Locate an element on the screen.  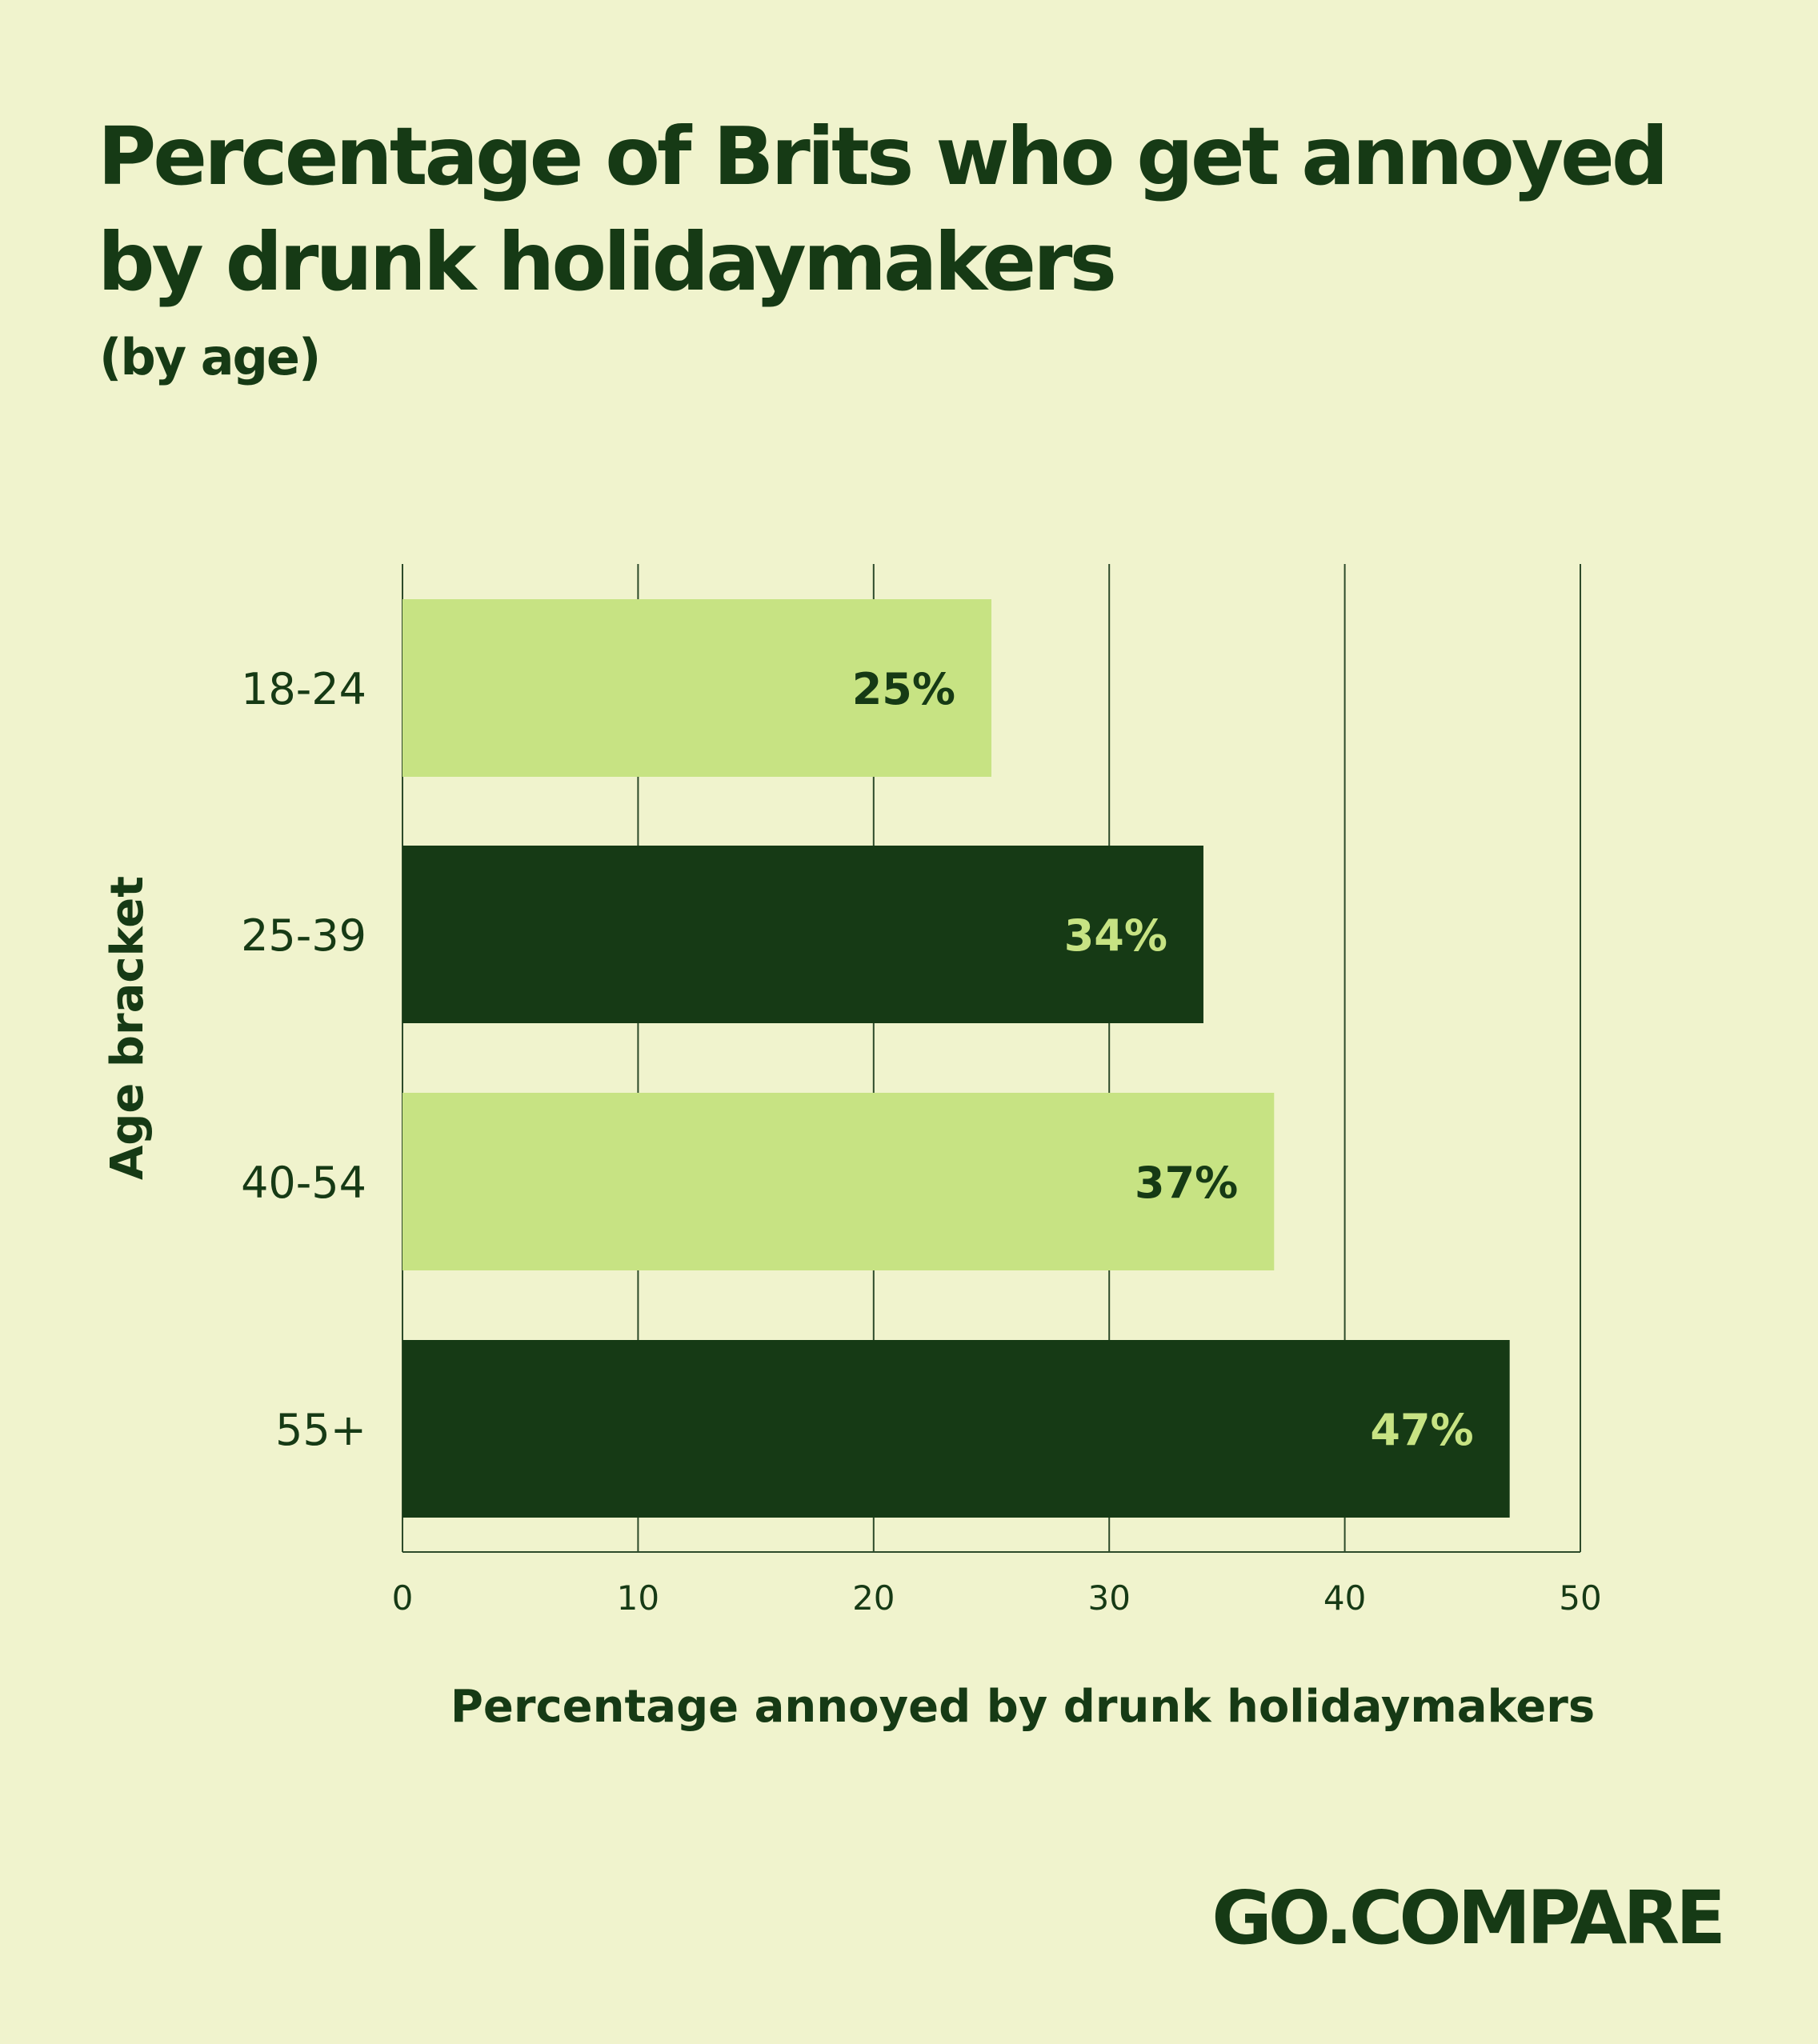
data-label: 47% is located at coordinates (1421, 1430).